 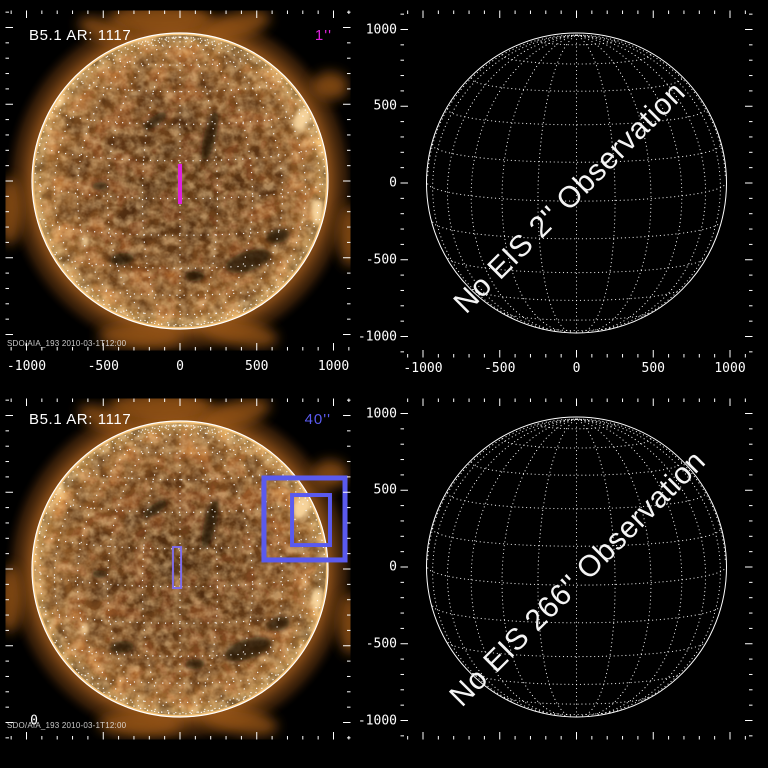 What do you see at coordinates (323, 35) in the screenshot?
I see `slit-width-label: 1''` at bounding box center [323, 35].